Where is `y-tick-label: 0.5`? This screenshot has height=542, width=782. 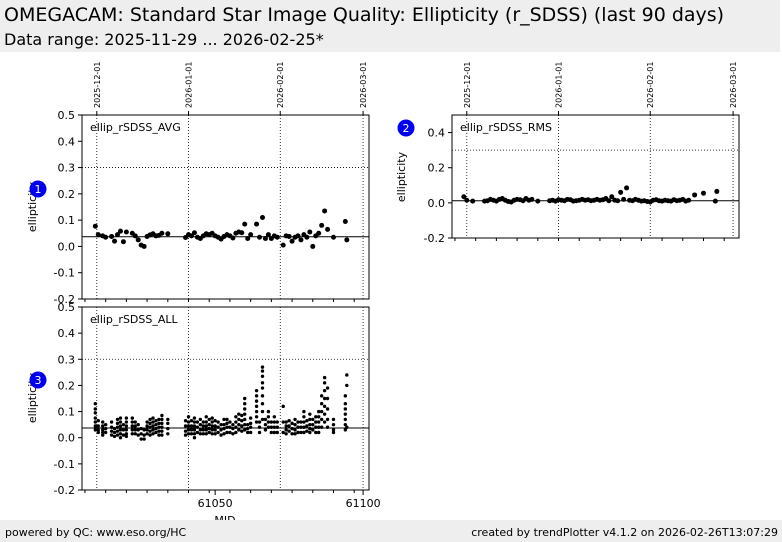 y-tick-label: 0.5 is located at coordinates (67, 115).